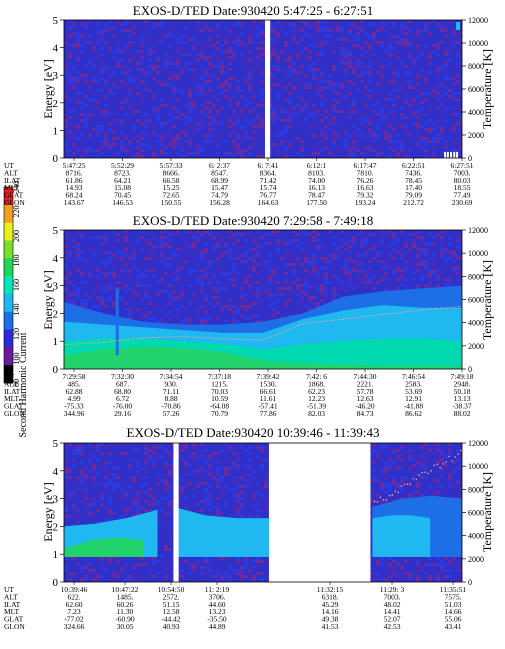 This screenshot has height=649, width=505. I want to click on y2-tick-label: 8000, so click(476, 276).